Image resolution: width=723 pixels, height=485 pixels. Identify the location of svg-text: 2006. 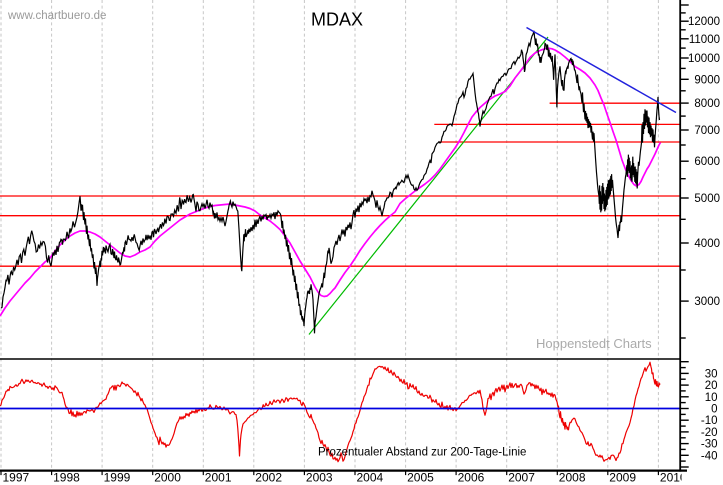
(471, 478).